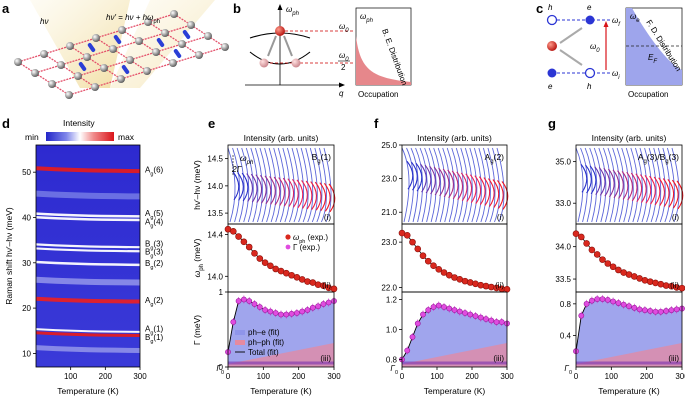  What do you see at coordinates (472, 376) in the screenshot?
I see `f-xtick: 200` at bounding box center [472, 376].